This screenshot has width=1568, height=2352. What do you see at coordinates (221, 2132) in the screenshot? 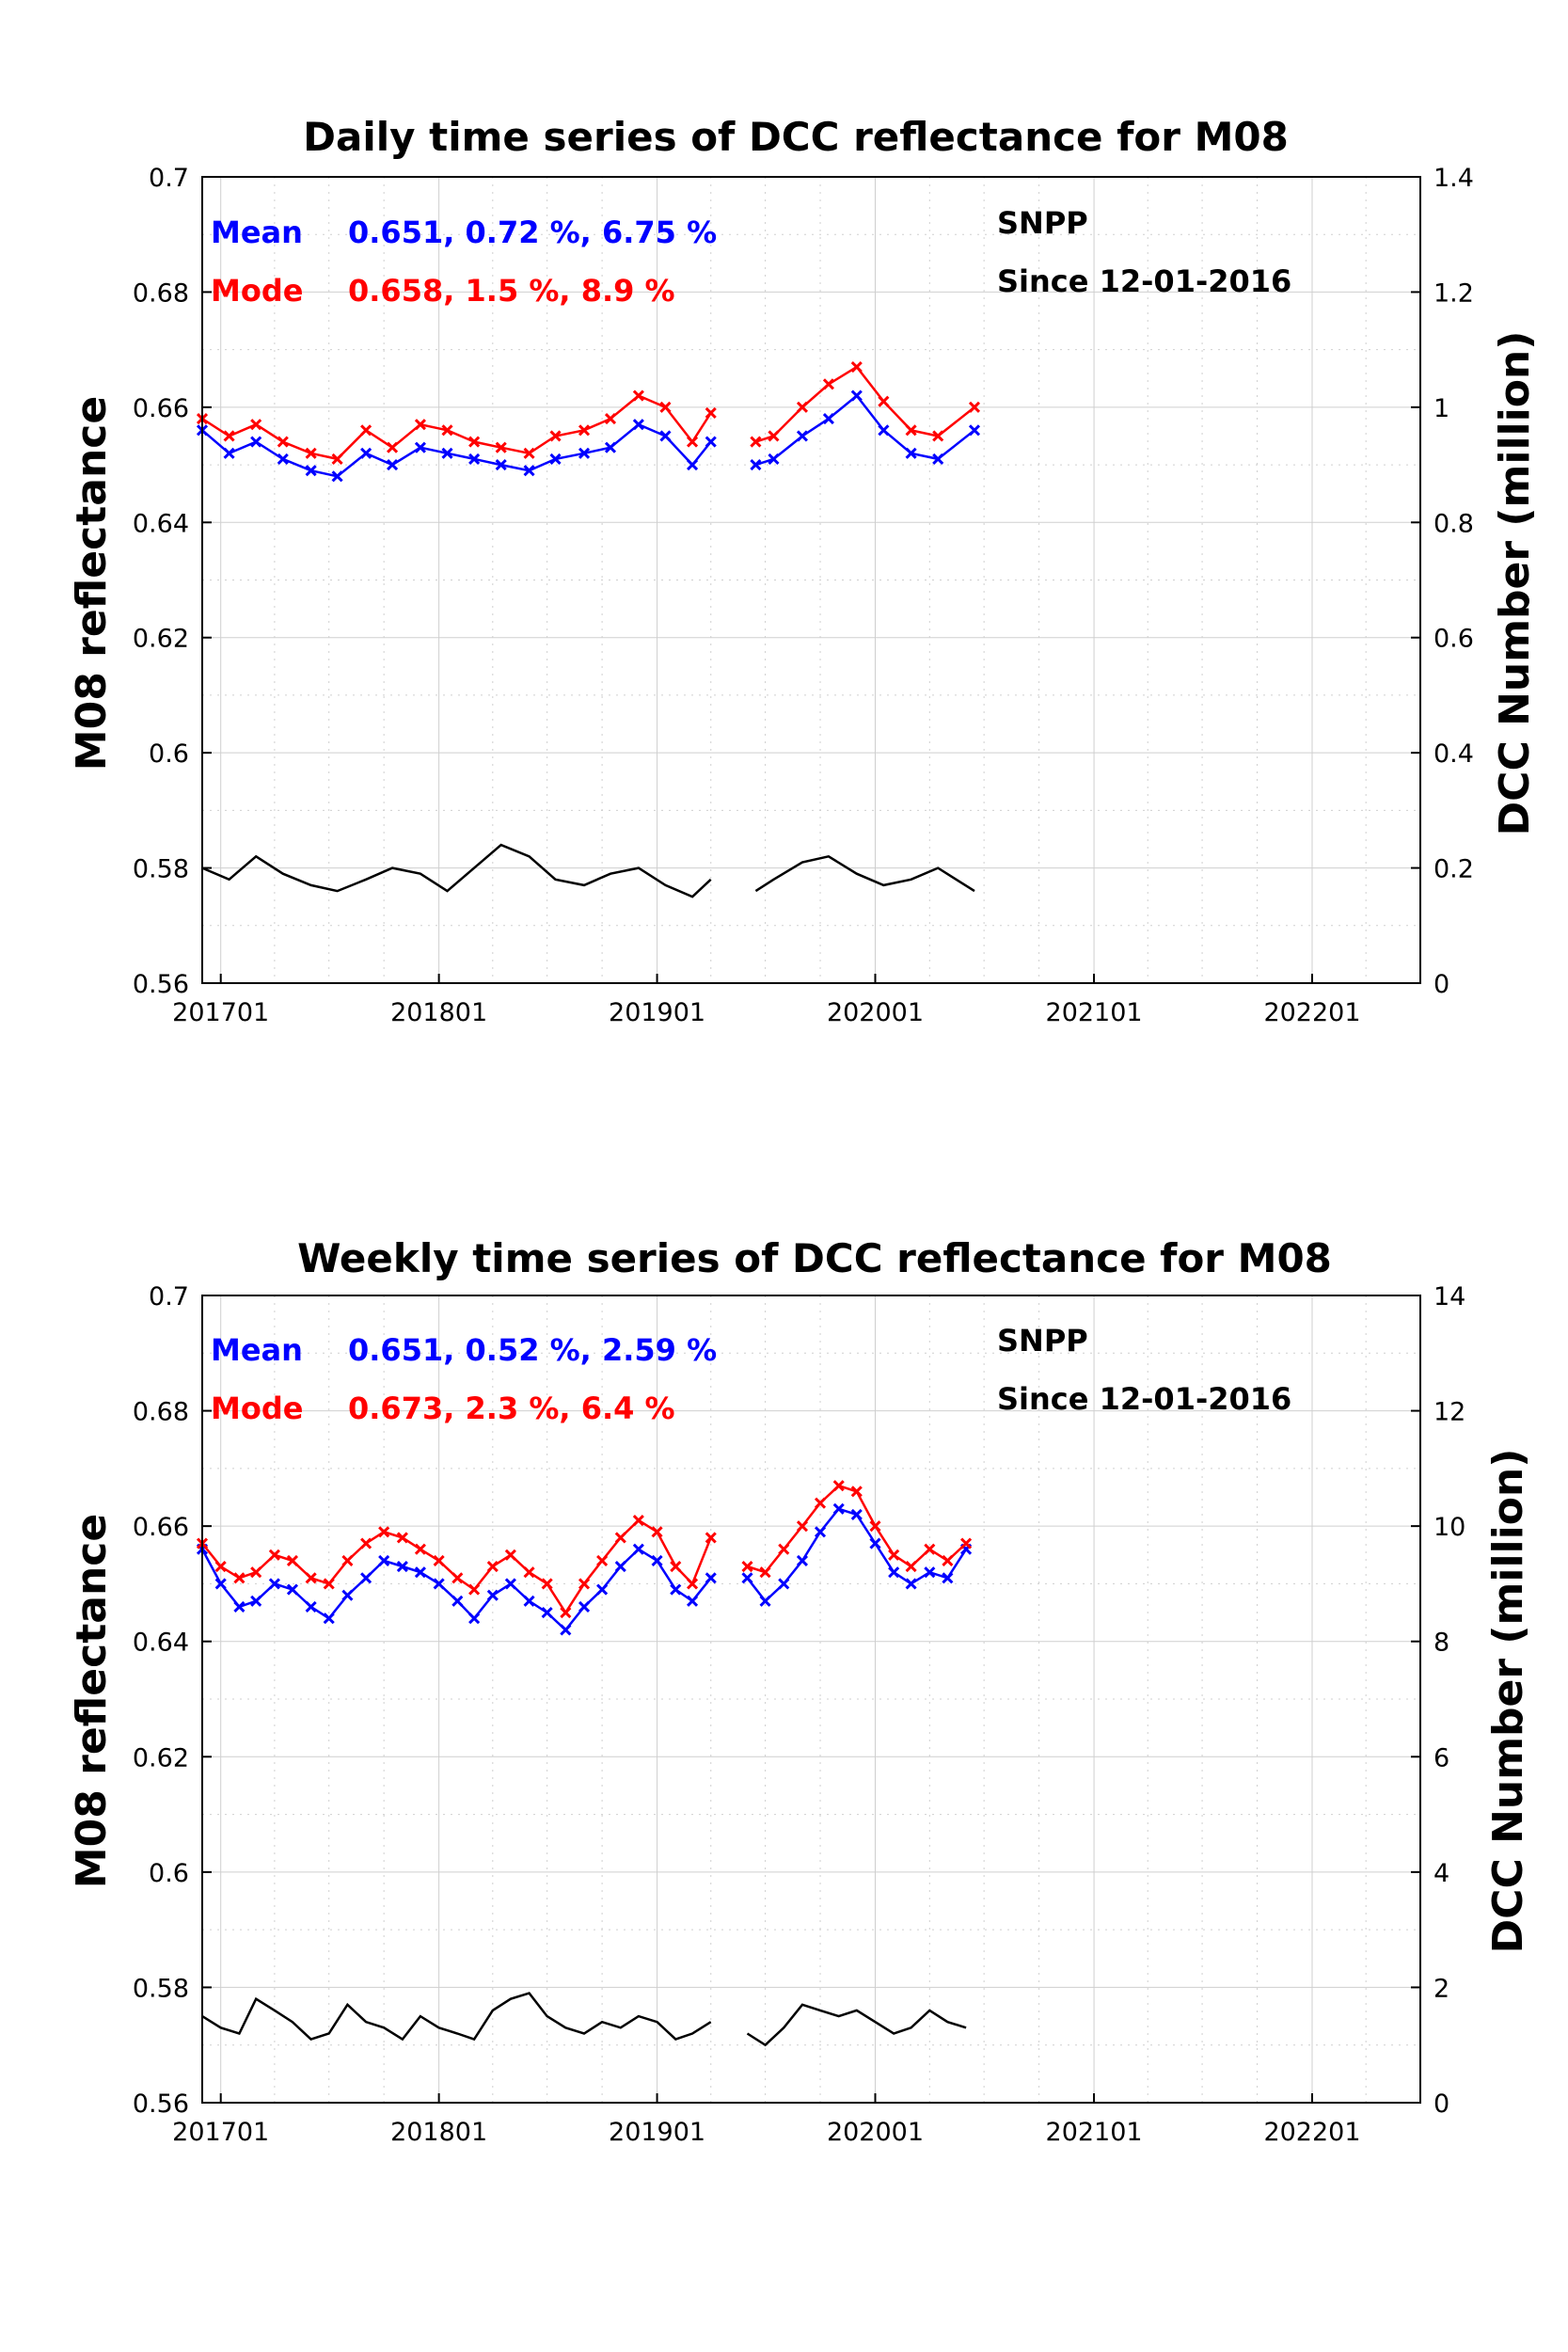
I see `x-tick-label: 201701` at bounding box center [221, 2132].